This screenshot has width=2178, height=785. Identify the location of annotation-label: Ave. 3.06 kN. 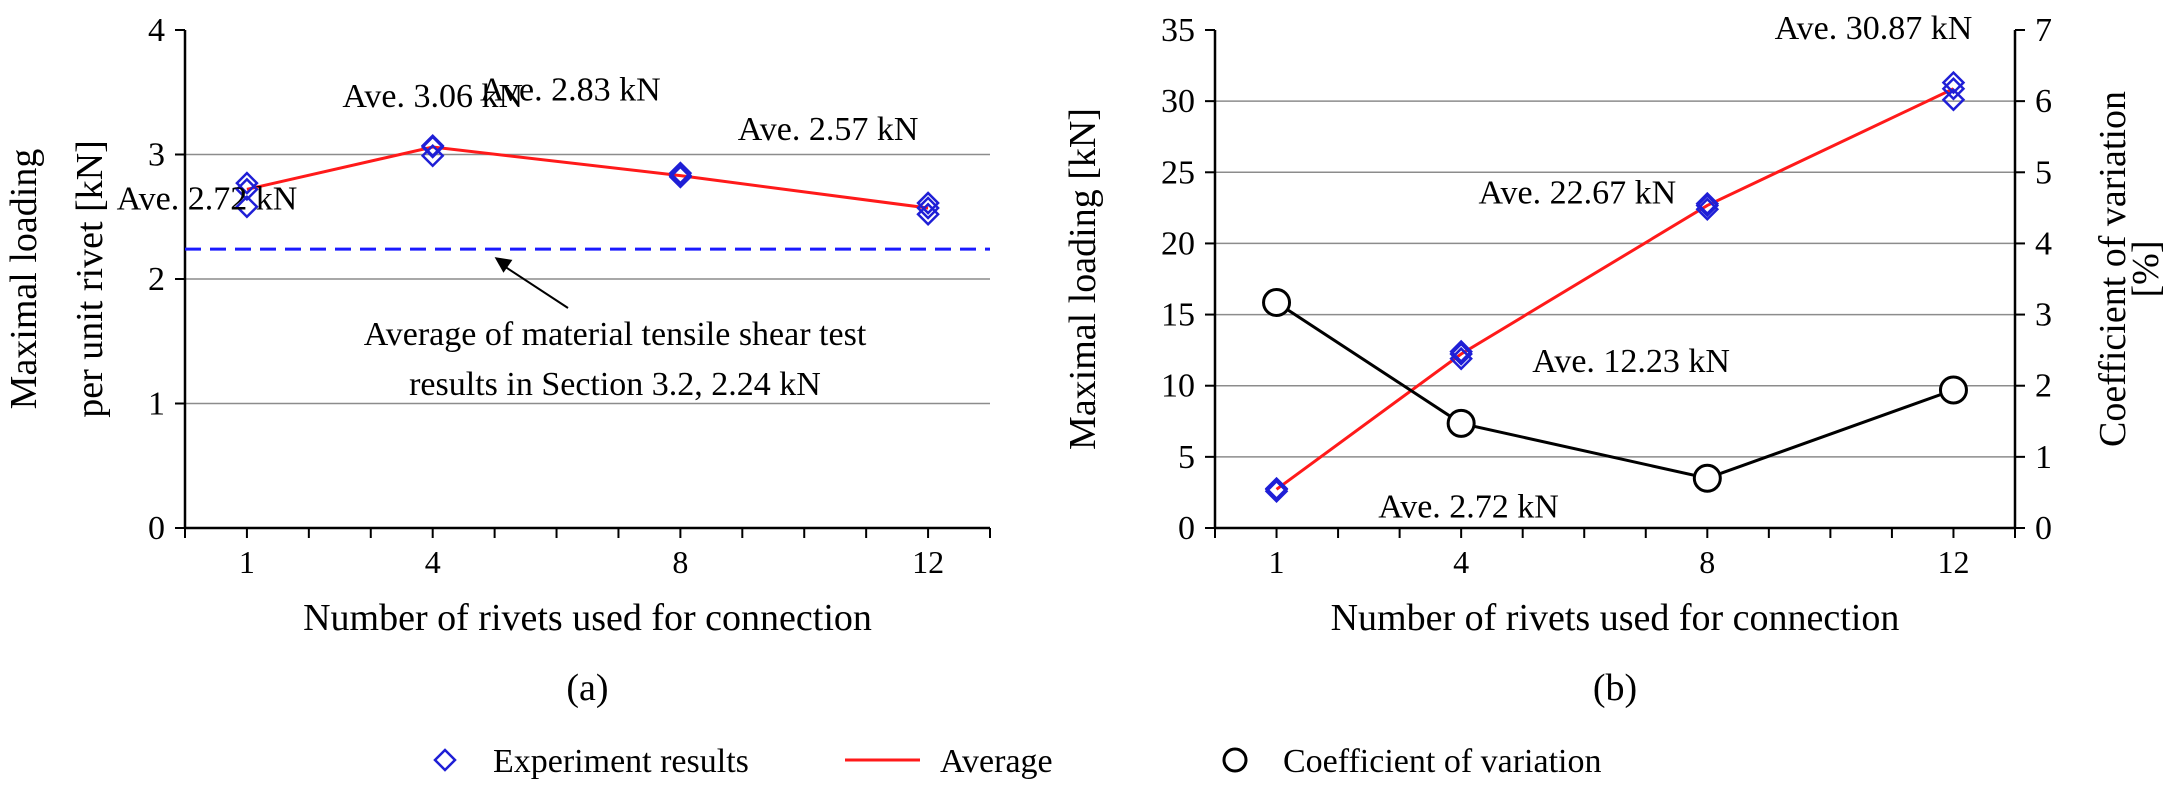
(432, 96).